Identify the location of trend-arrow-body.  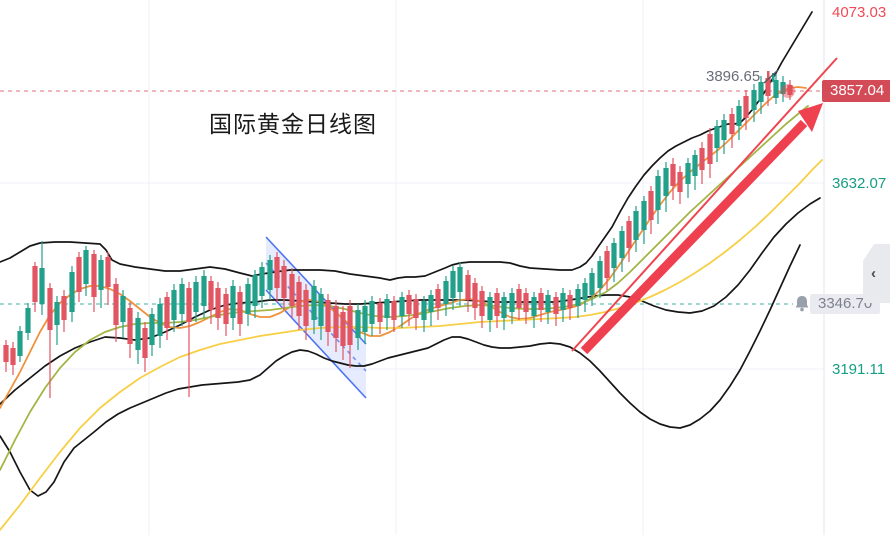
(694, 237).